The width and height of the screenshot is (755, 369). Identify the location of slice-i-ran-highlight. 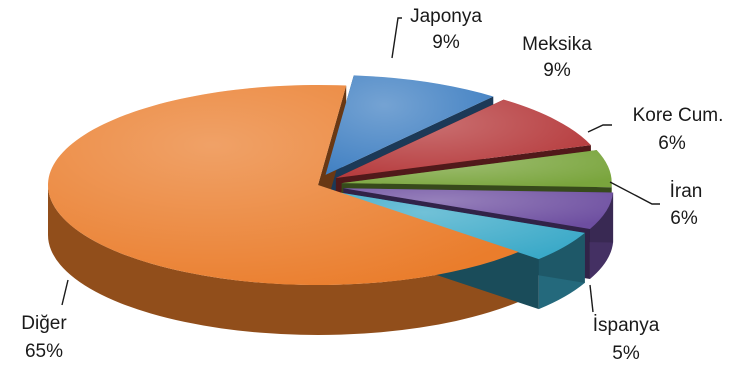
(478, 208).